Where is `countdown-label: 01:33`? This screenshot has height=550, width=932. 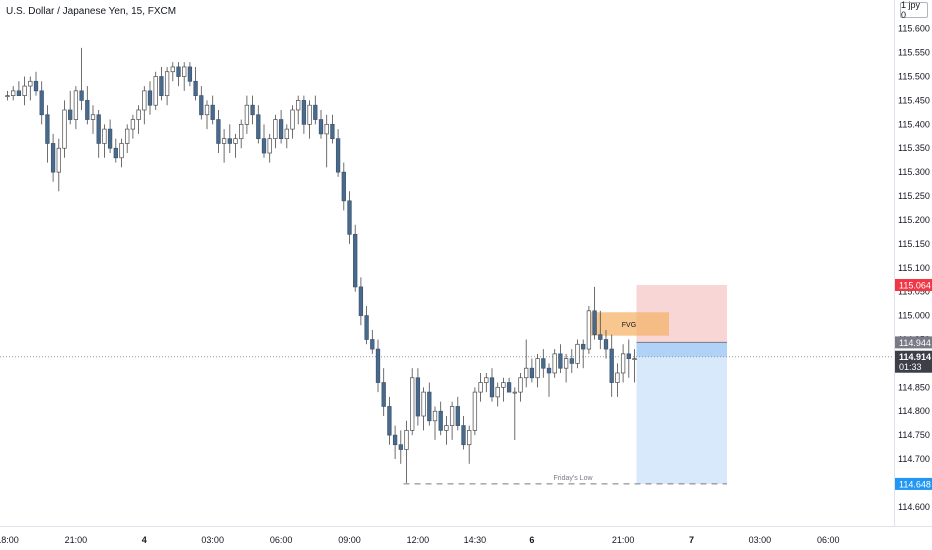 countdown-label: 01:33 is located at coordinates (910, 367).